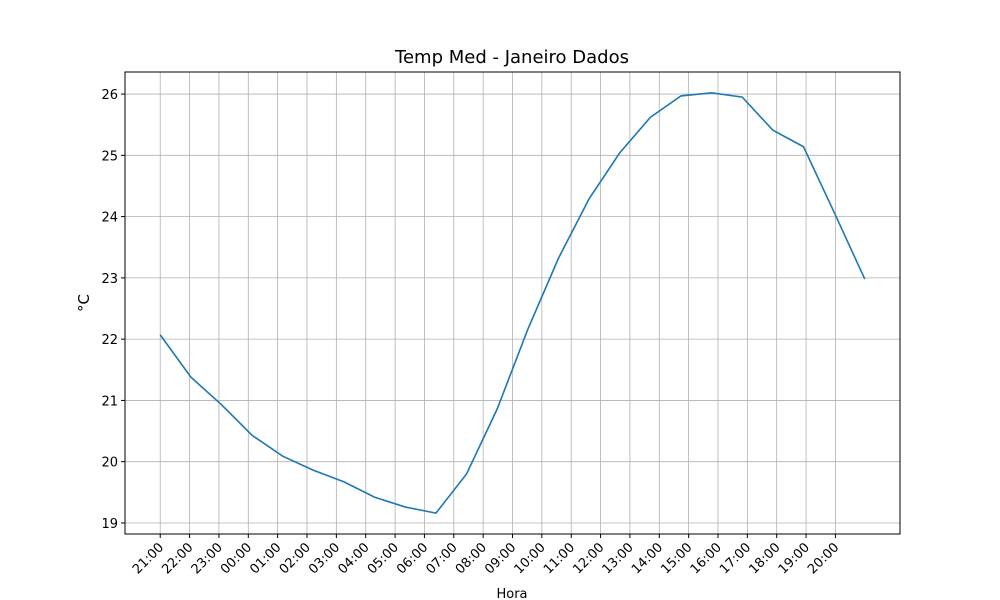 The width and height of the screenshot is (1000, 600). Describe the element at coordinates (530, 558) in the screenshot. I see `x-tick-label: 10:00` at that location.